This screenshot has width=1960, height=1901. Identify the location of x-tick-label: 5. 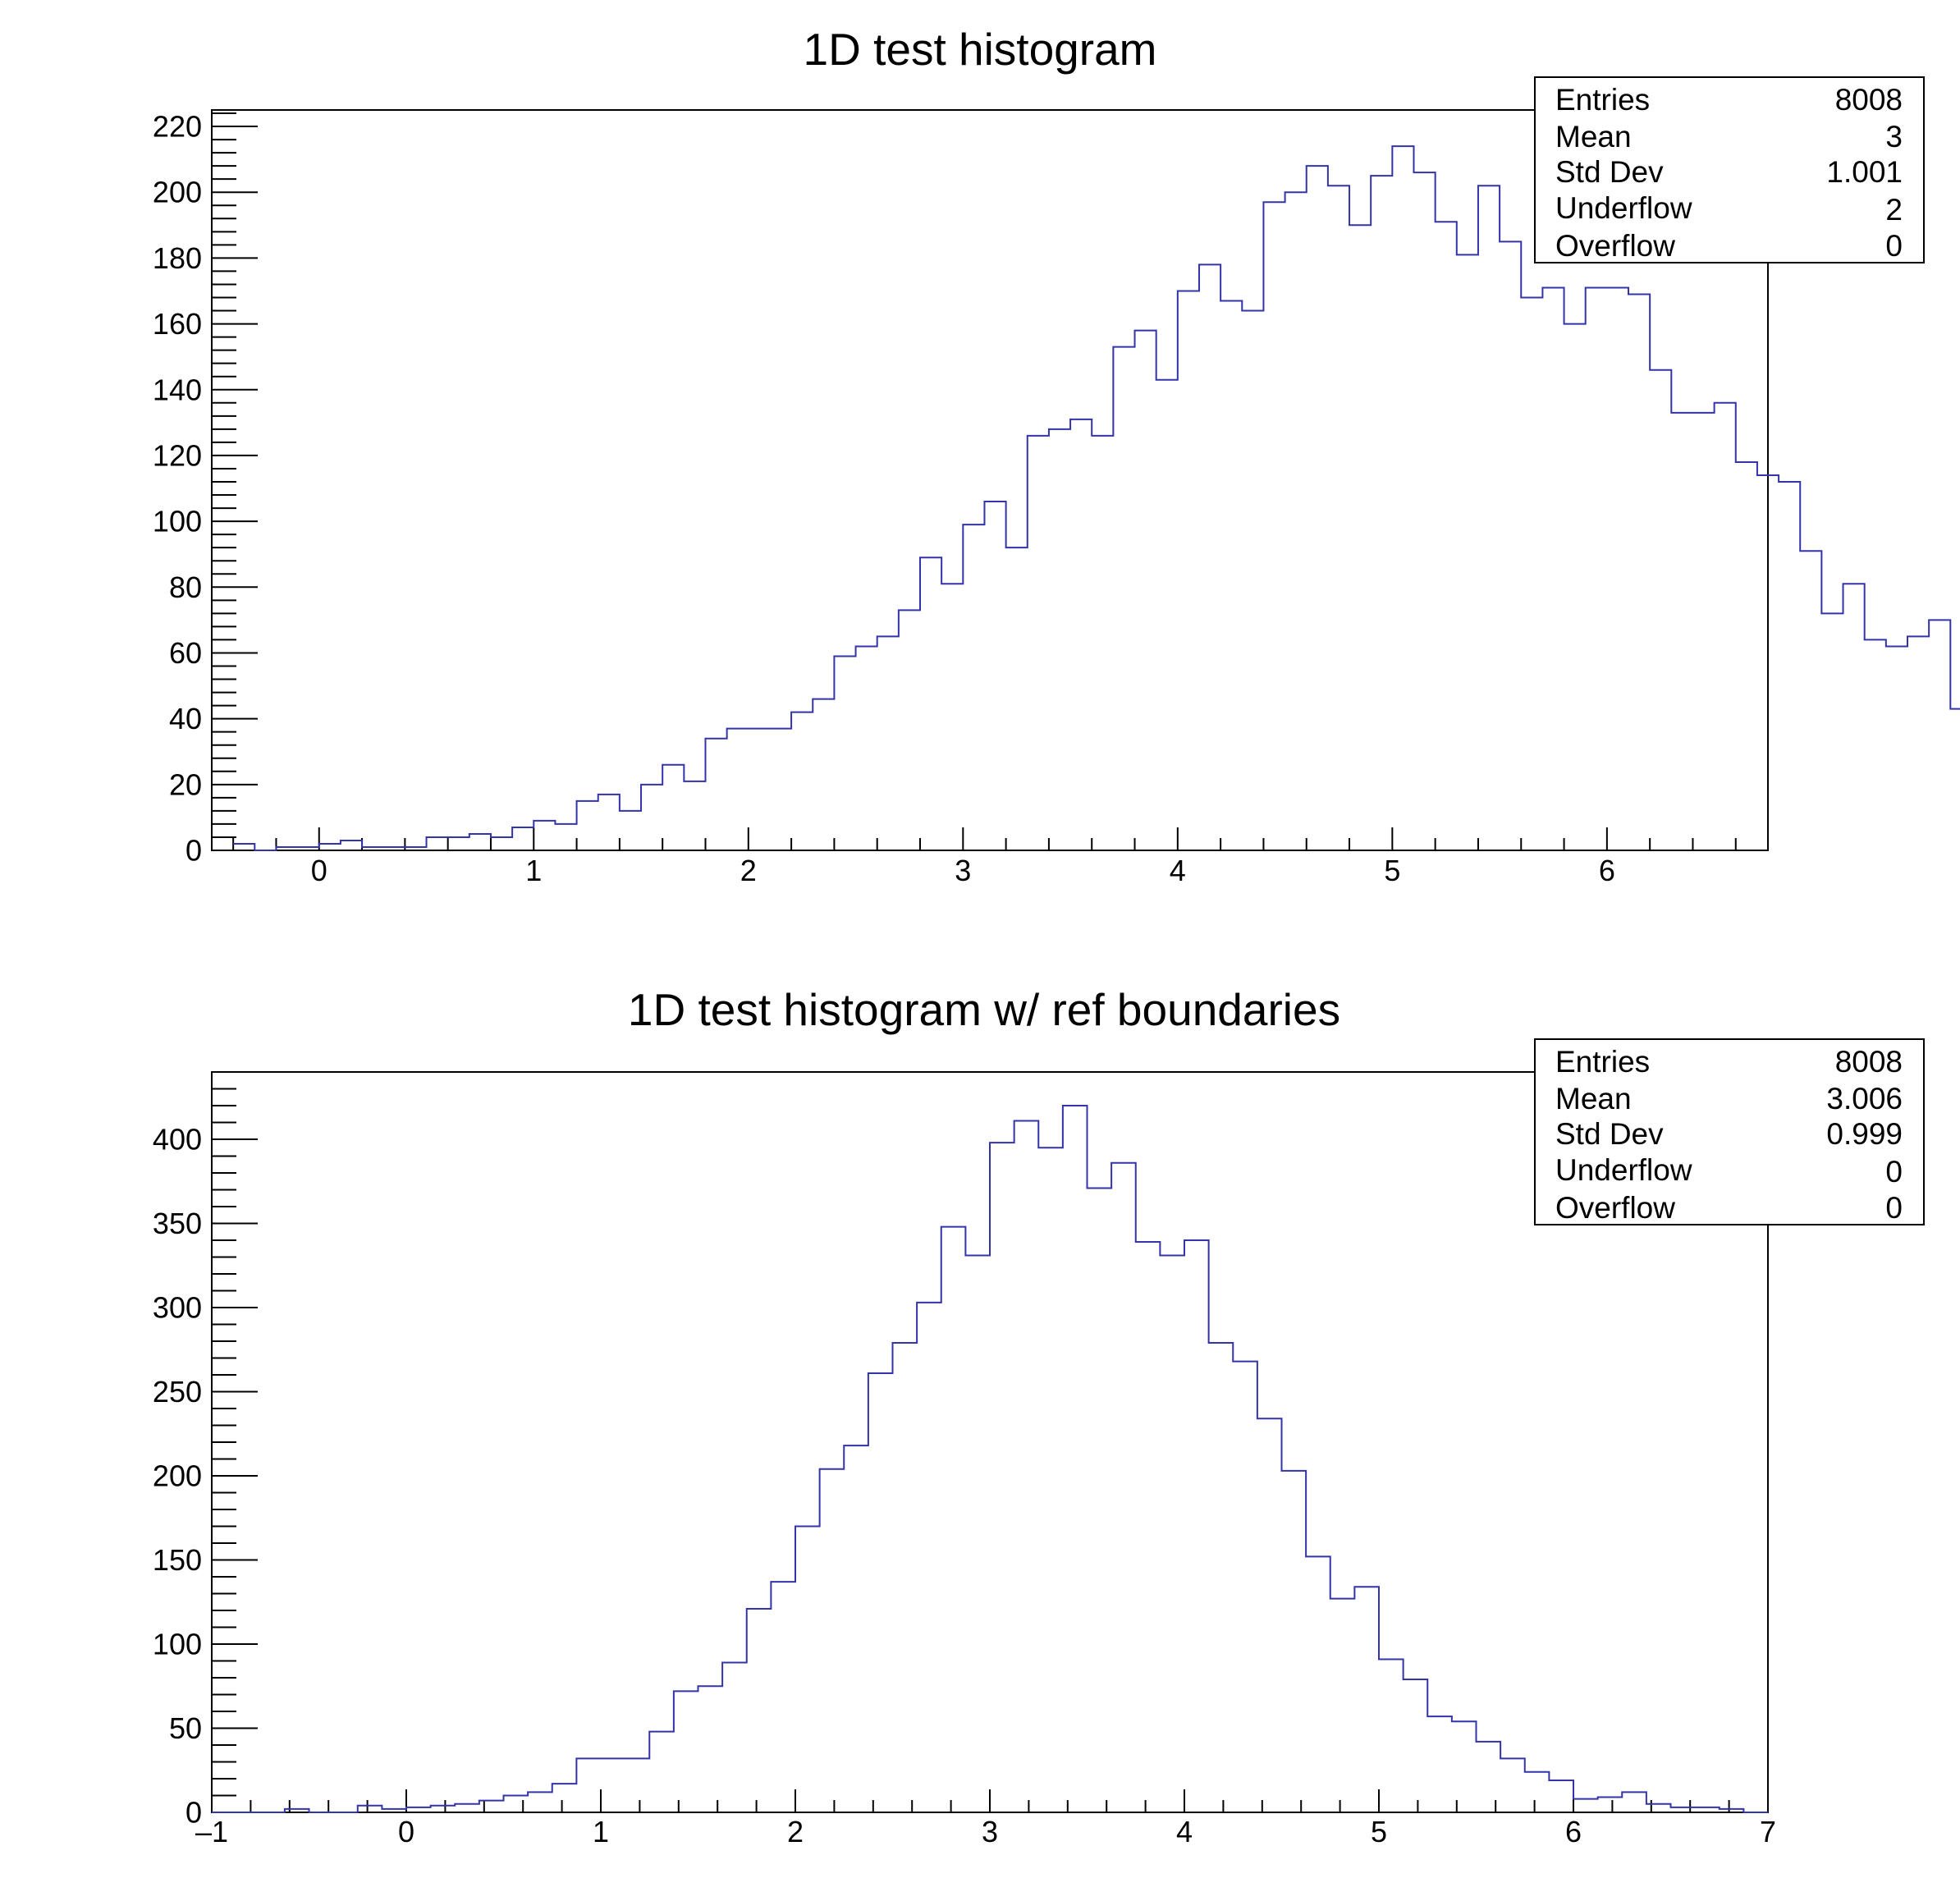
(1392, 871).